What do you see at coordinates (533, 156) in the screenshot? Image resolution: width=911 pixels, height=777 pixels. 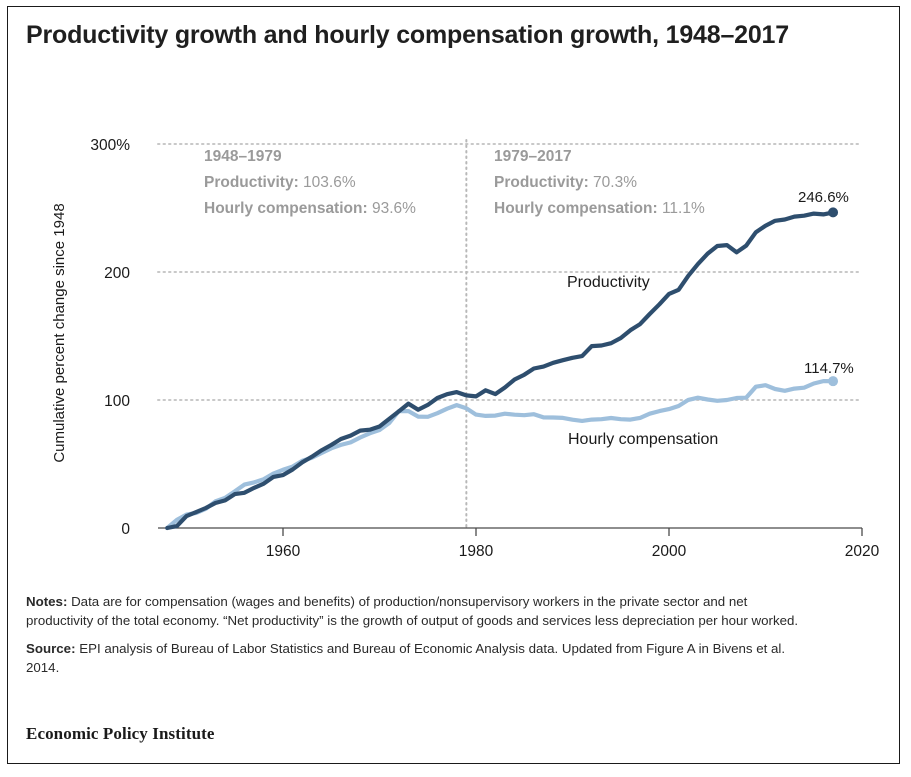 I see `period-2-heading: 1979–2017` at bounding box center [533, 156].